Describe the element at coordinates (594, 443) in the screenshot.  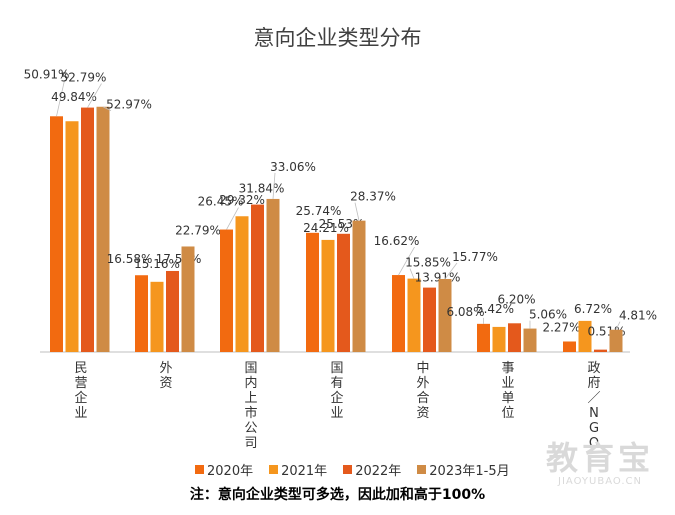
I see `category-label-6-char-5: O` at that location.